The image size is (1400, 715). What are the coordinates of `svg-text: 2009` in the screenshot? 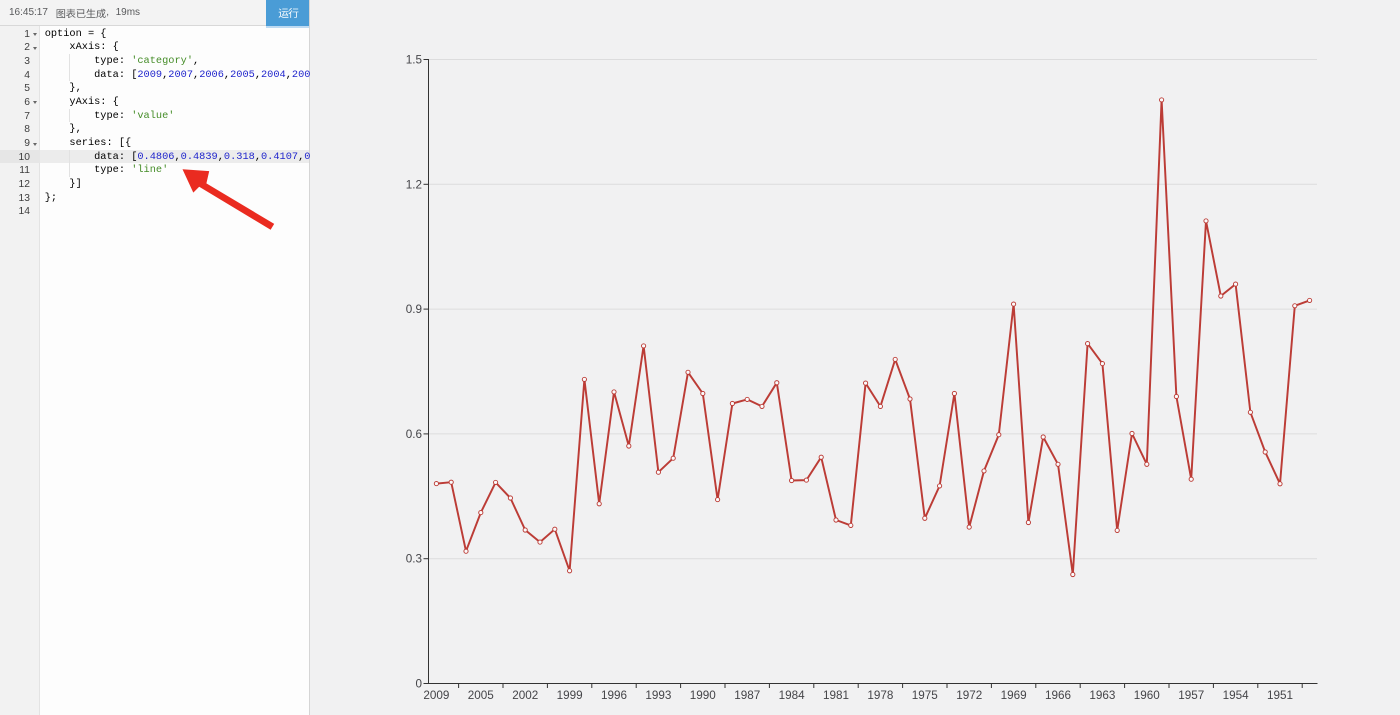 It's located at (436, 695).